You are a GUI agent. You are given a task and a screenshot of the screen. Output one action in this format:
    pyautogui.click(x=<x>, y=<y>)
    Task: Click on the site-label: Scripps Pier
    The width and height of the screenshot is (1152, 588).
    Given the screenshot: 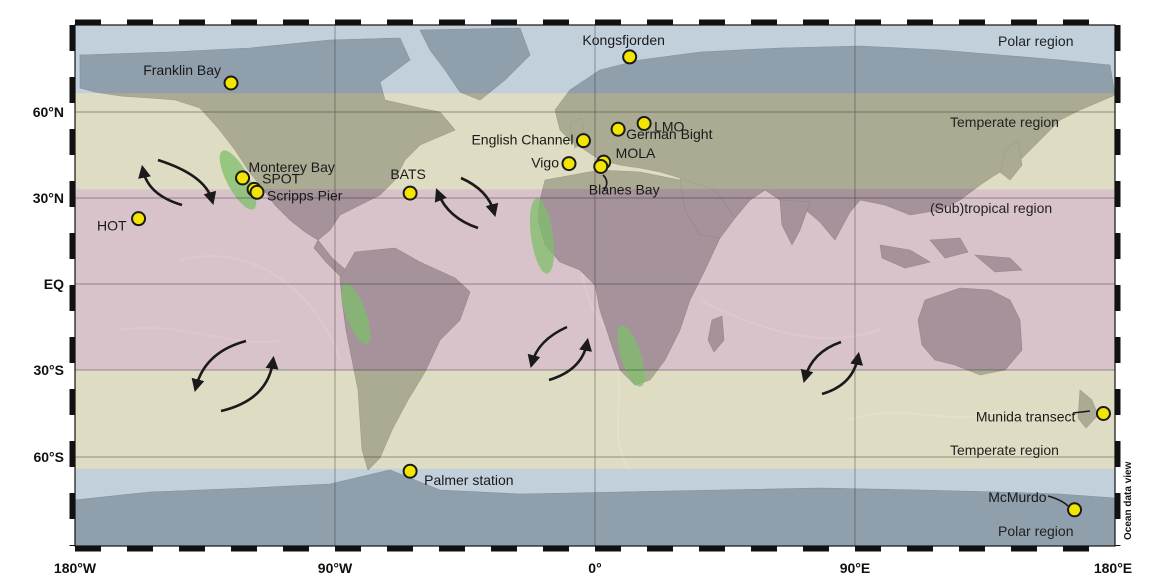 What is the action you would take?
    pyautogui.click(x=305, y=195)
    